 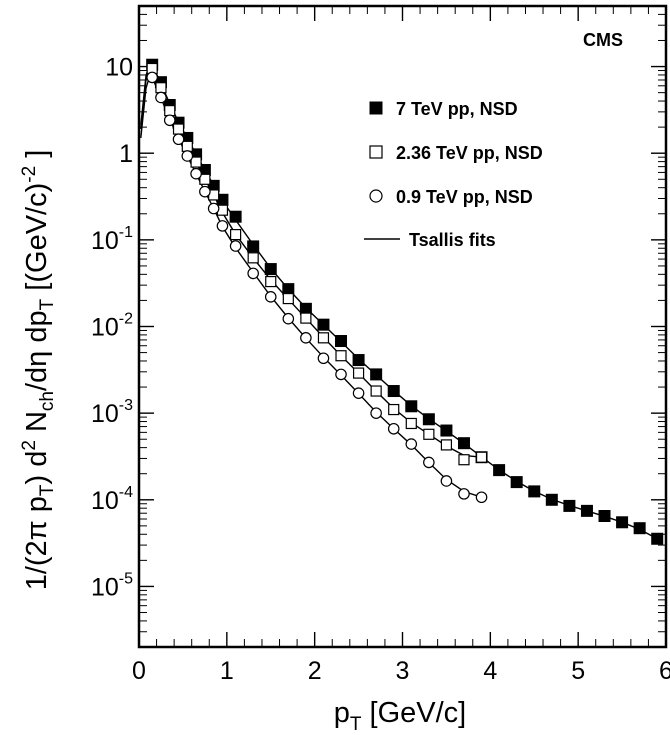 What do you see at coordinates (413, 713) in the screenshot?
I see `x-axis-title-rest: [GeV/c]` at bounding box center [413, 713].